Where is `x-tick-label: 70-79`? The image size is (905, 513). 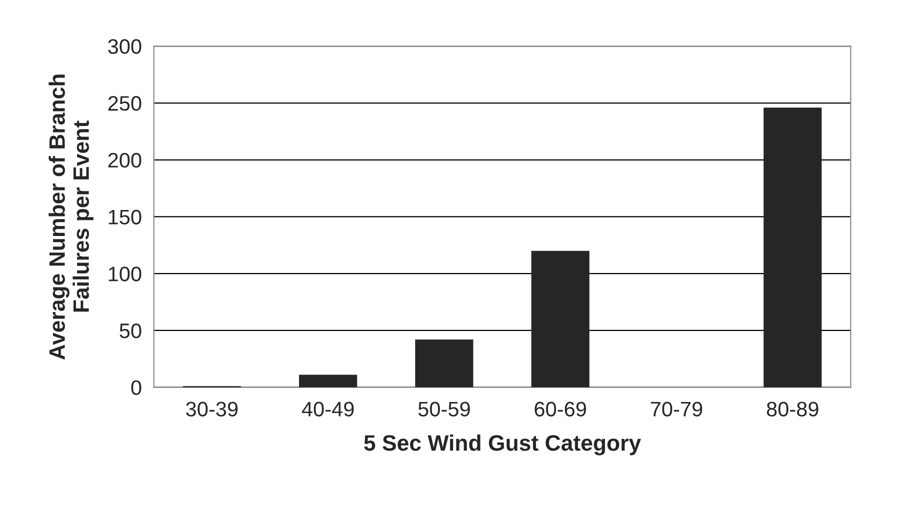
x-tick-label: 70-79 is located at coordinates (676, 409).